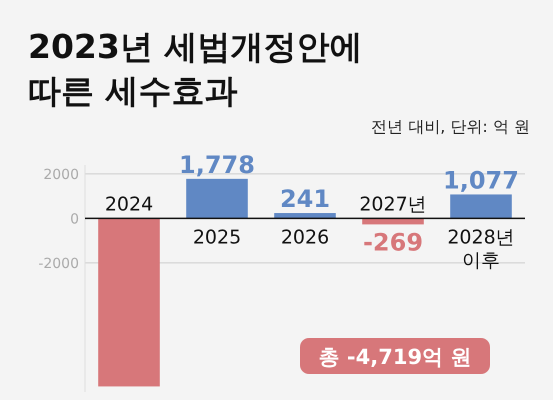 The height and width of the screenshot is (400, 553). I want to click on data-label: -269, so click(393, 242).